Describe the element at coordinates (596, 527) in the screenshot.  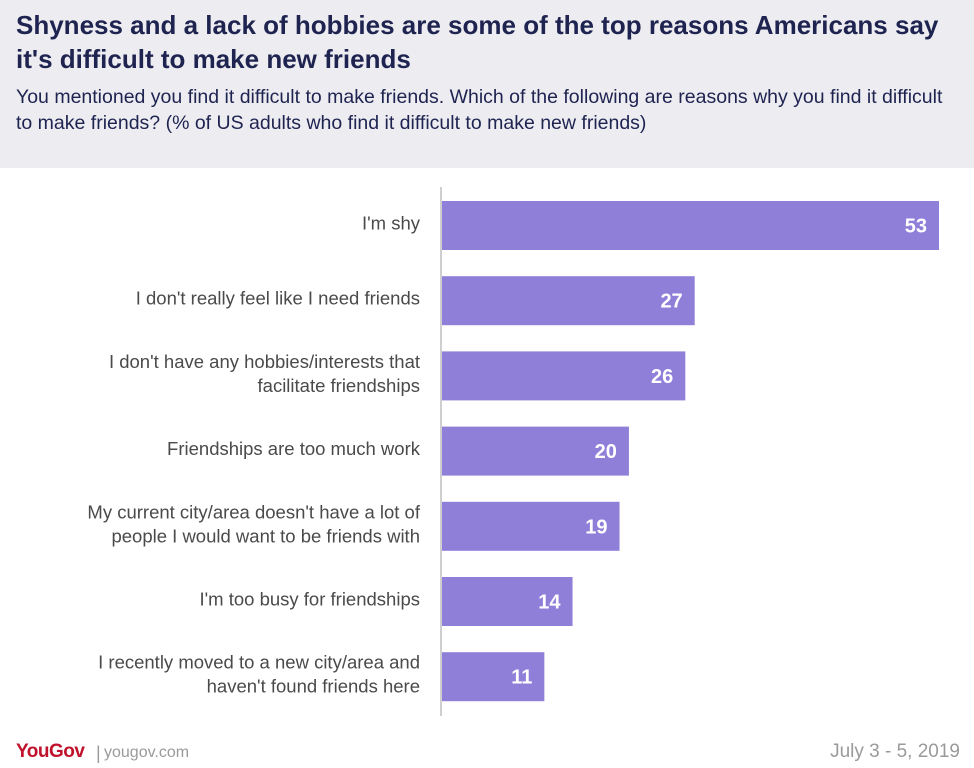
I see `bar-value-label-4: 19` at that location.